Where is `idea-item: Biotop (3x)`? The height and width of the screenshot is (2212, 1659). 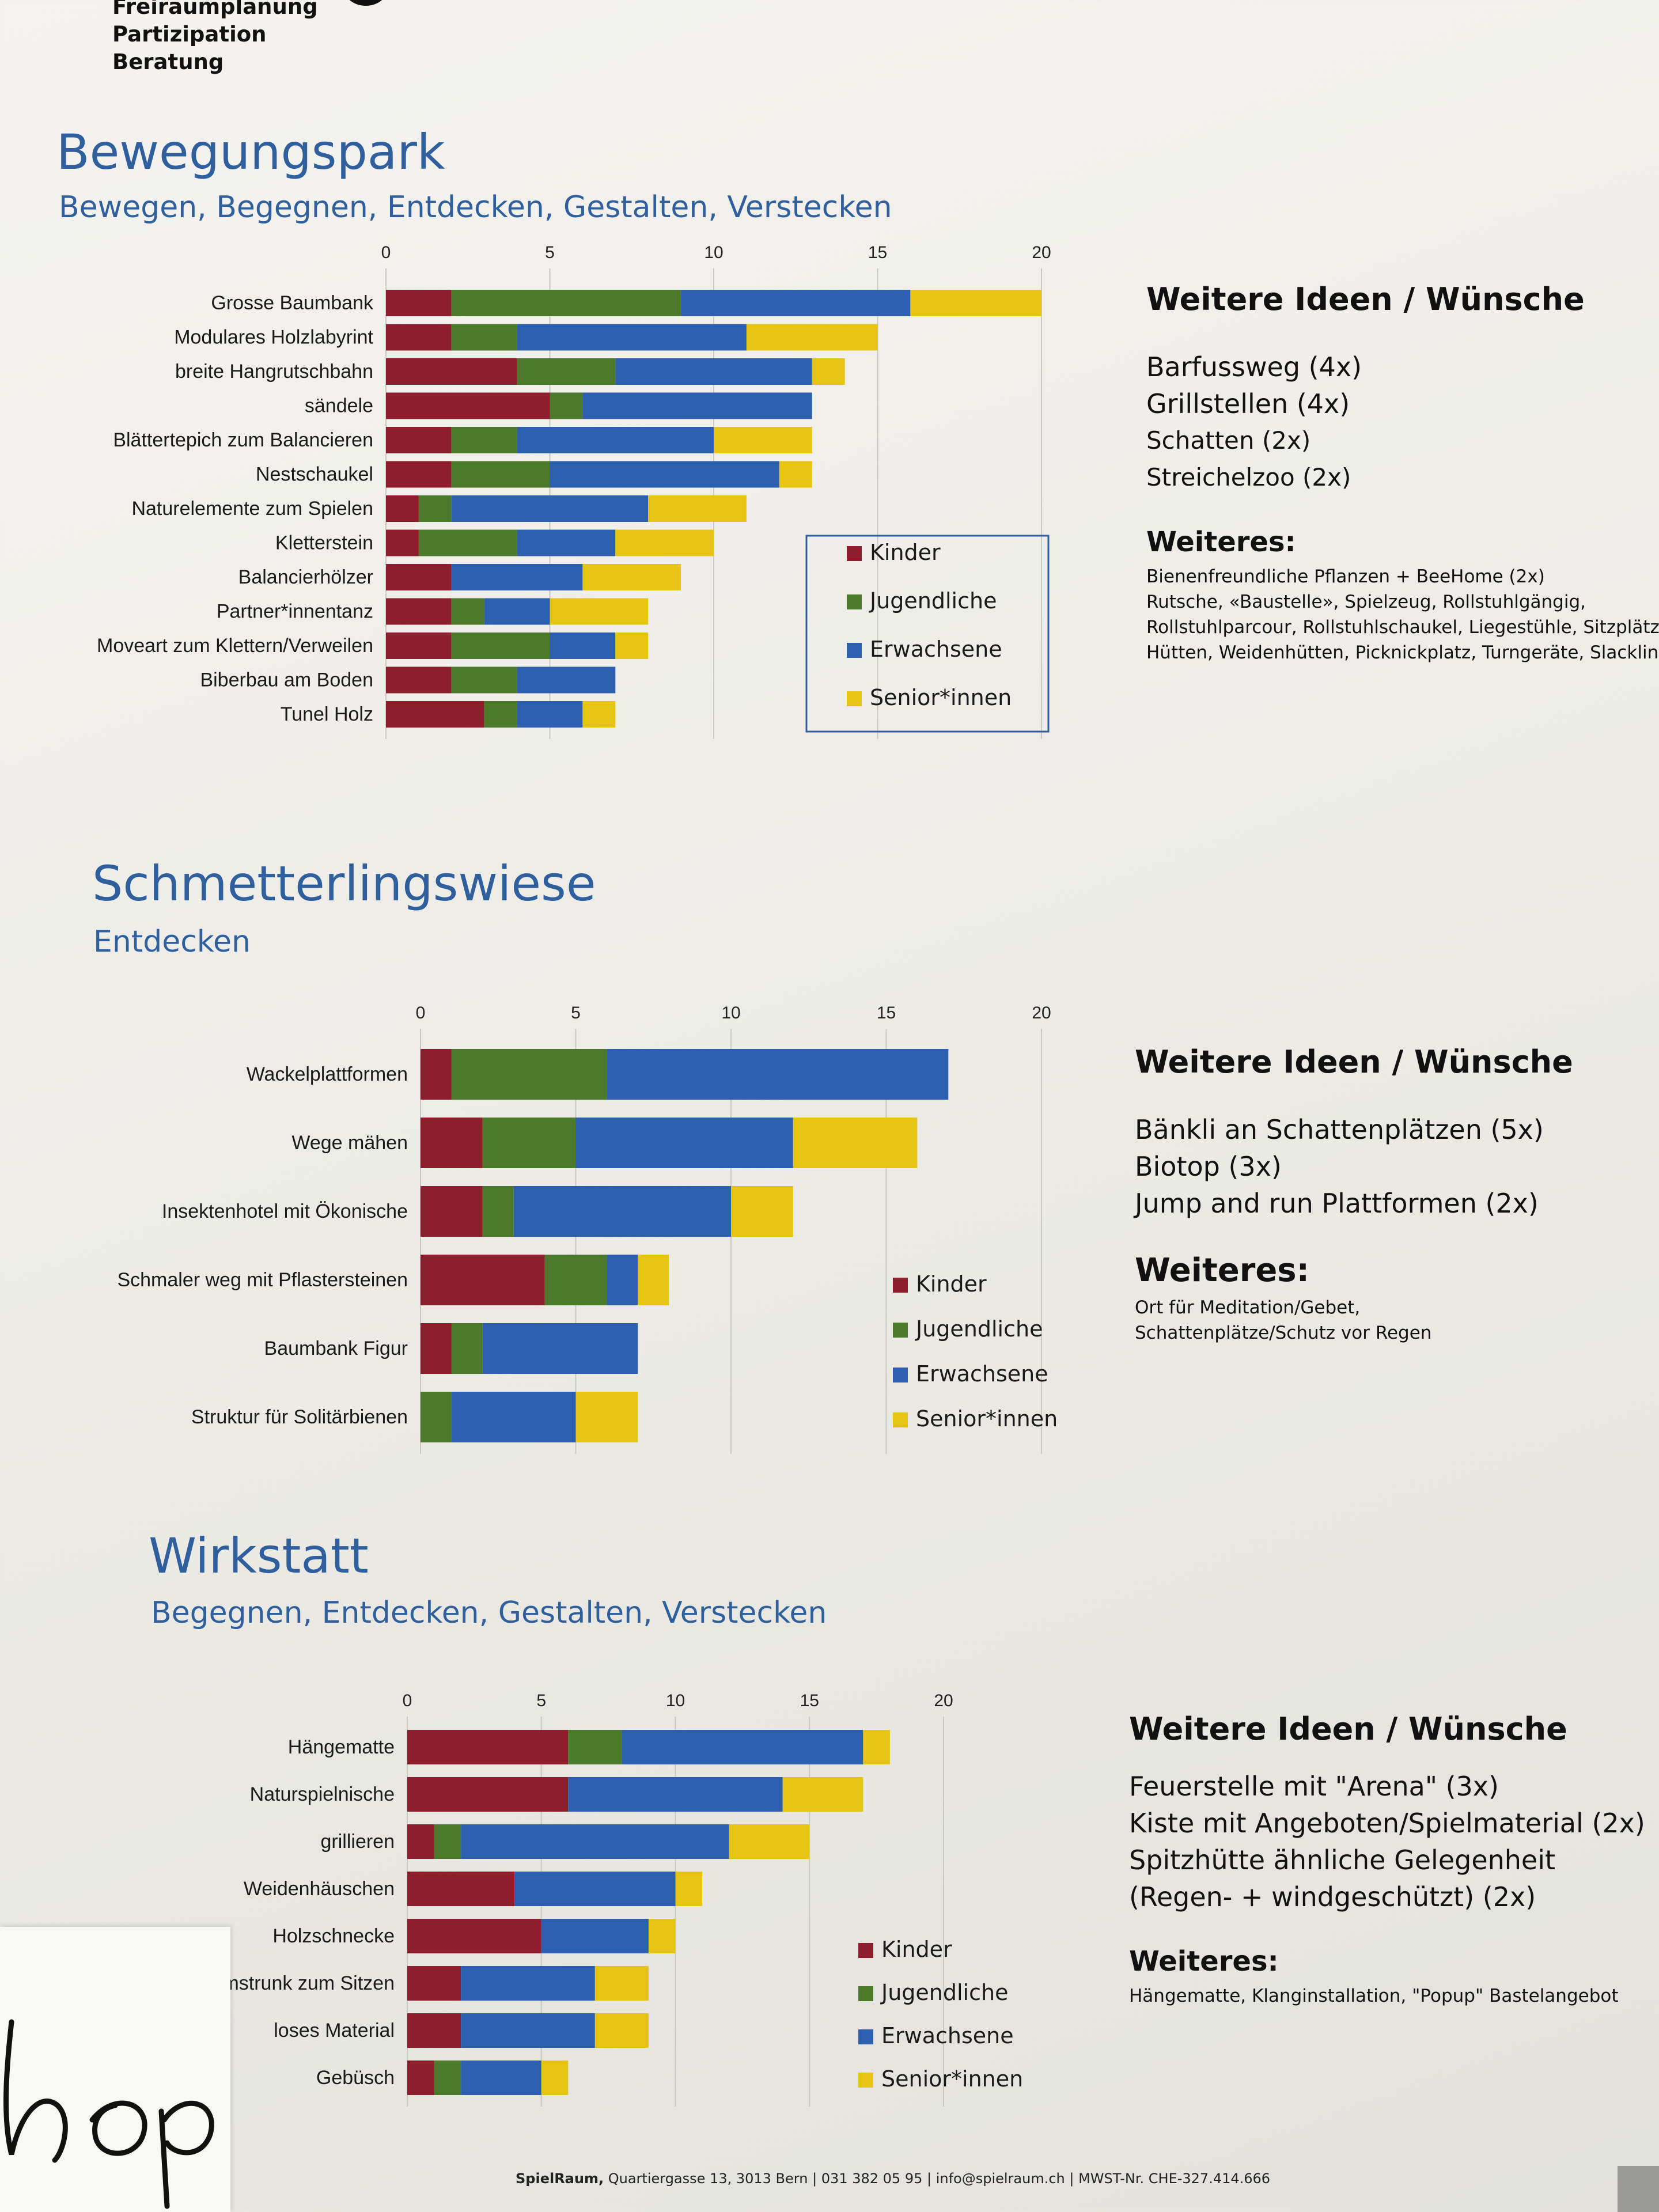
idea-item: Biotop (3x) is located at coordinates (1208, 1166).